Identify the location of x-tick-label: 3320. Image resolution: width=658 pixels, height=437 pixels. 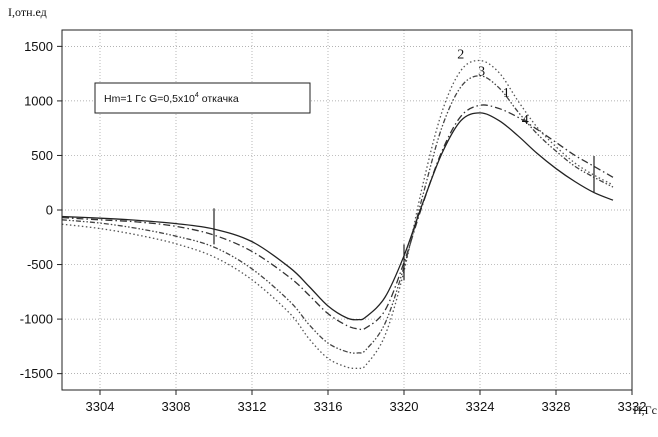
(404, 406).